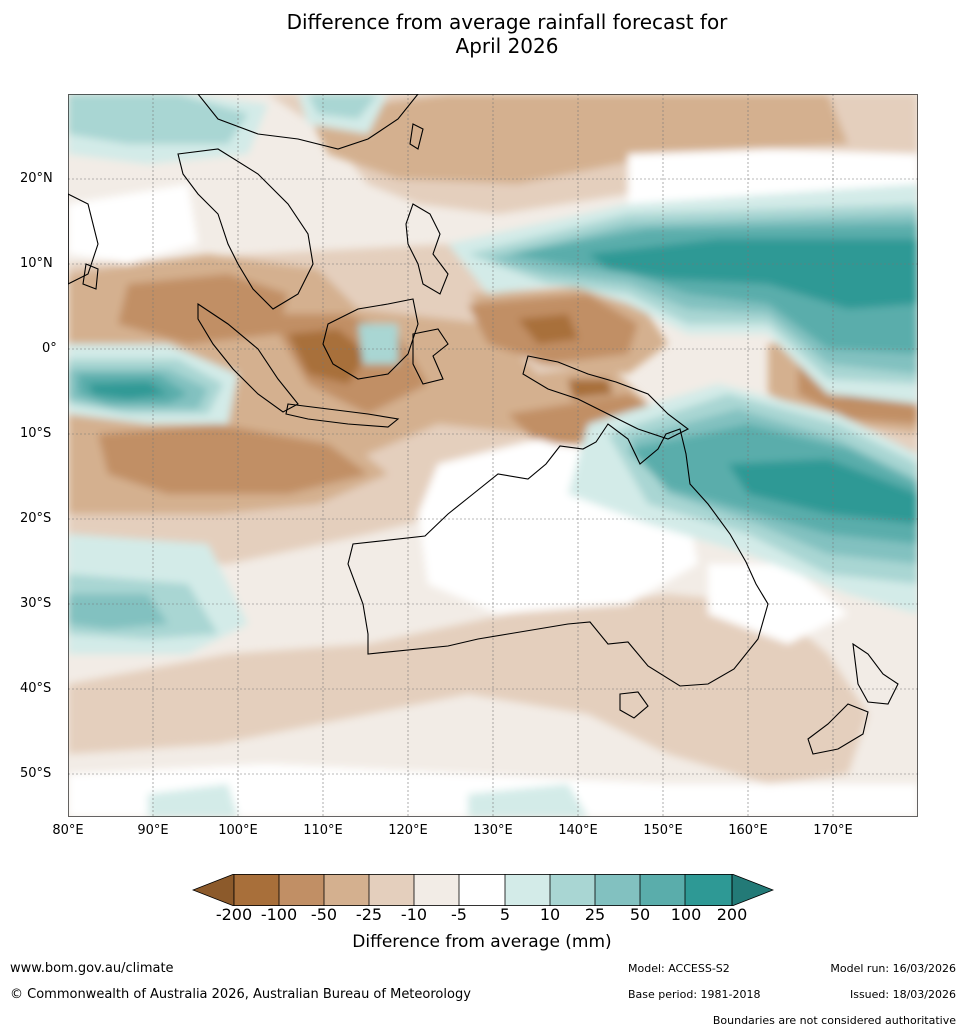 This screenshot has height=1035, width=965. I want to click on lat-label-10s: 10°S, so click(36, 433).